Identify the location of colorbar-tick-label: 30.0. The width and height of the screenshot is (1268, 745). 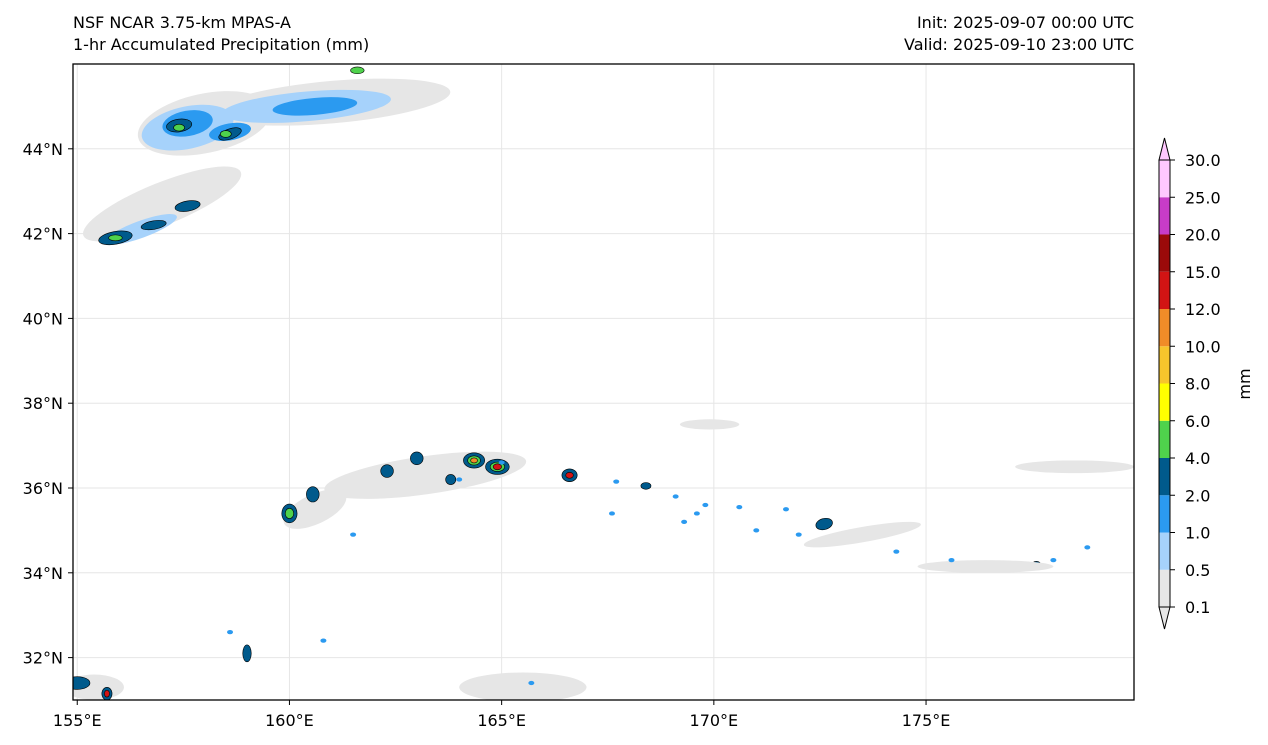
(1203, 160).